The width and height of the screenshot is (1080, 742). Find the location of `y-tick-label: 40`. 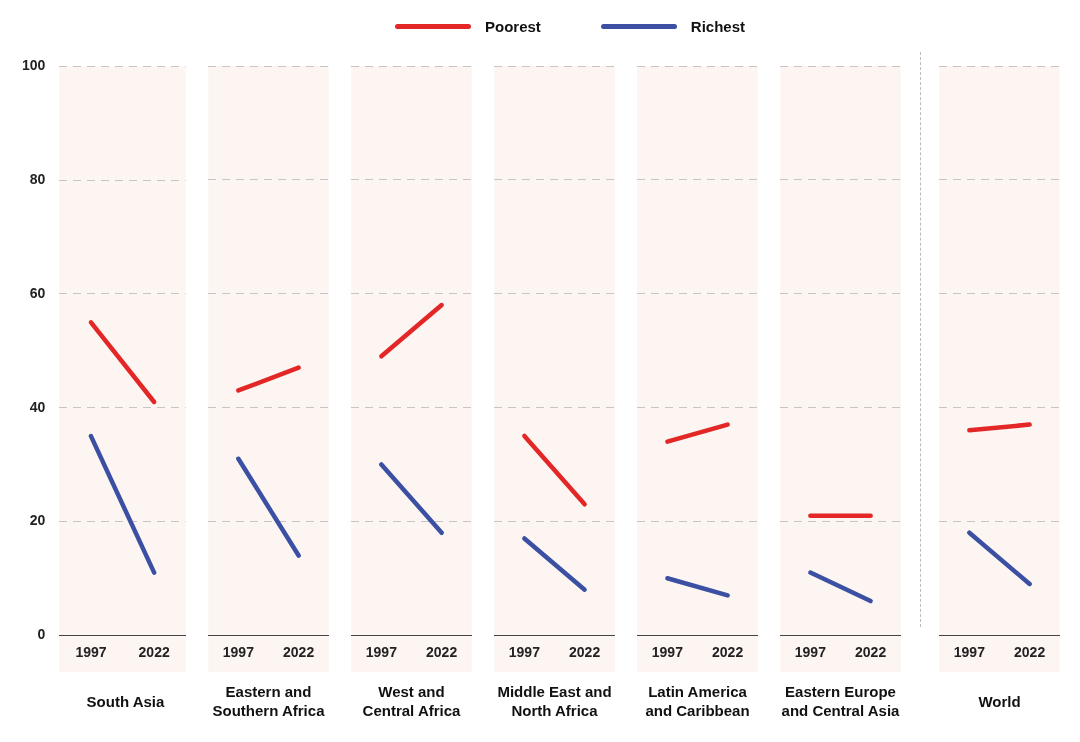

y-tick-label: 40 is located at coordinates (37, 406).